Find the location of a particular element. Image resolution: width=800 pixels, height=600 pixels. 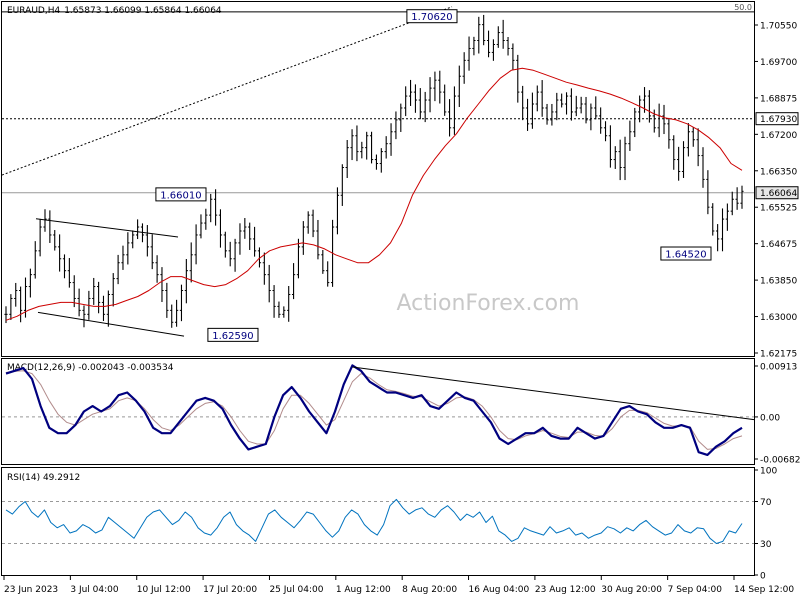

price-axis-tick: 1.62175 is located at coordinates (778, 355).